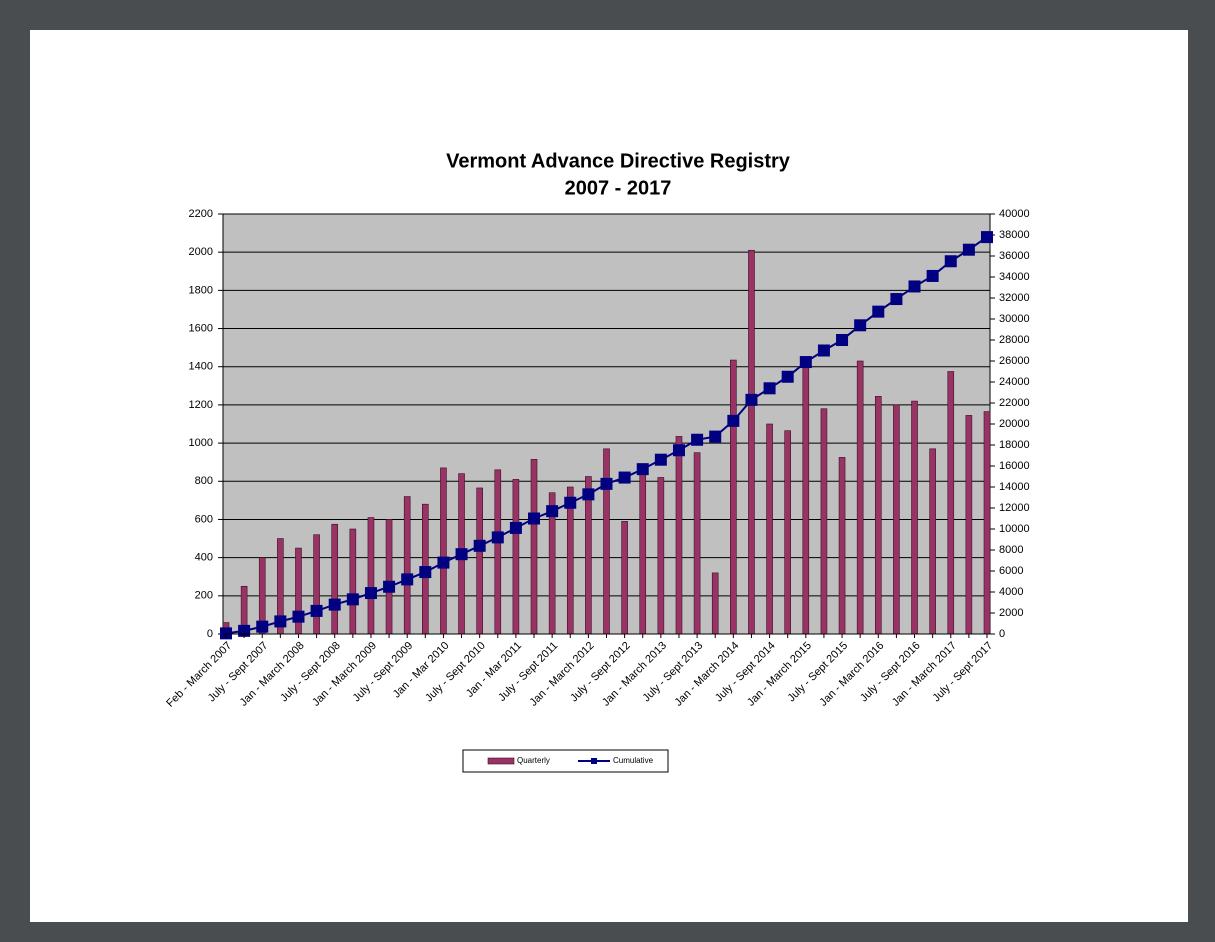  I want to click on y2-tick-label: 34000, so click(1014, 277).